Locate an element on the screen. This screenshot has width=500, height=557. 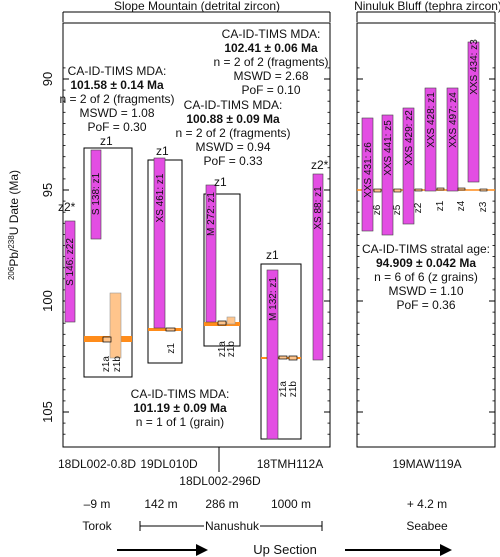
label-xxs497: XXS 497: z4 is located at coordinates (453, 120).